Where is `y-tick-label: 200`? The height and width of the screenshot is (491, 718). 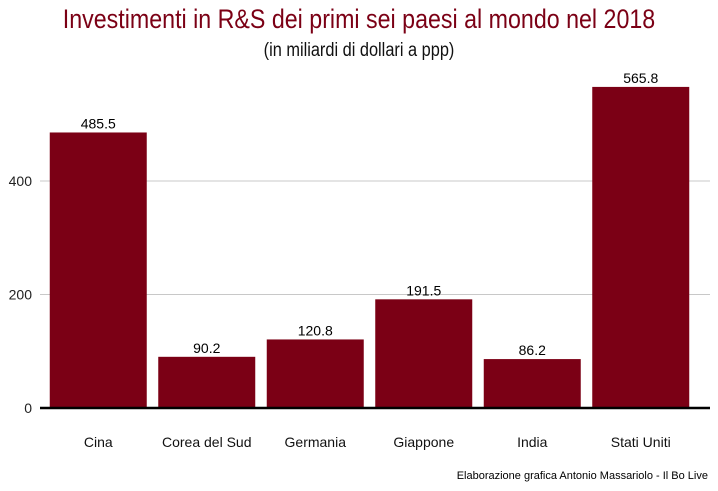
y-tick-label: 200 is located at coordinates (21, 295).